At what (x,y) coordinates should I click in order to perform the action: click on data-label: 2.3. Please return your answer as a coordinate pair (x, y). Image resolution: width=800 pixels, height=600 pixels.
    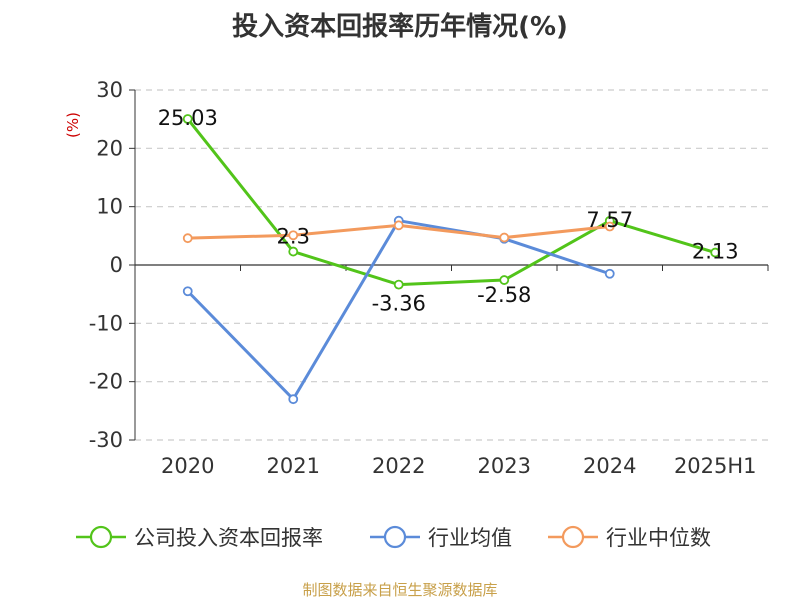
    Looking at the image, I should click on (293, 237).